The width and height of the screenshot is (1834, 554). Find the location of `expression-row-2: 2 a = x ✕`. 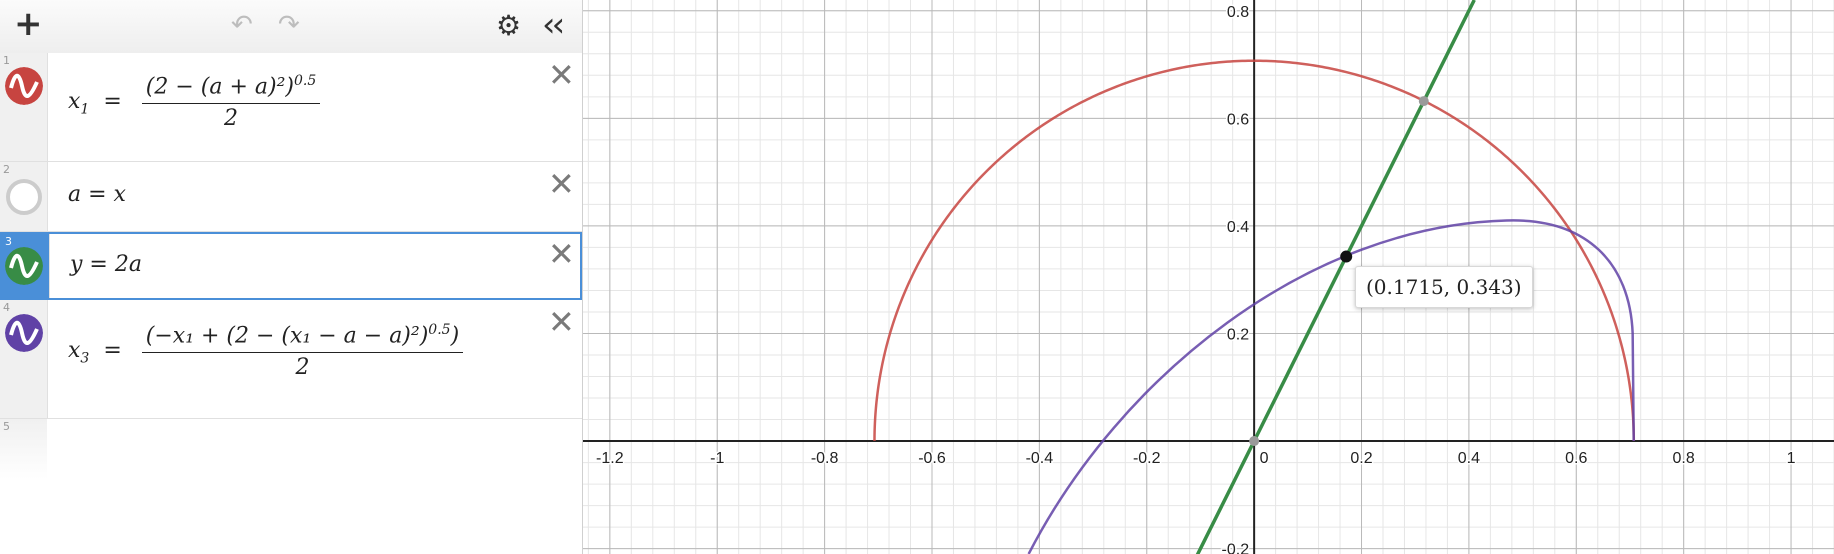

expression-row-2: 2 a = x ✕ is located at coordinates (291, 197).